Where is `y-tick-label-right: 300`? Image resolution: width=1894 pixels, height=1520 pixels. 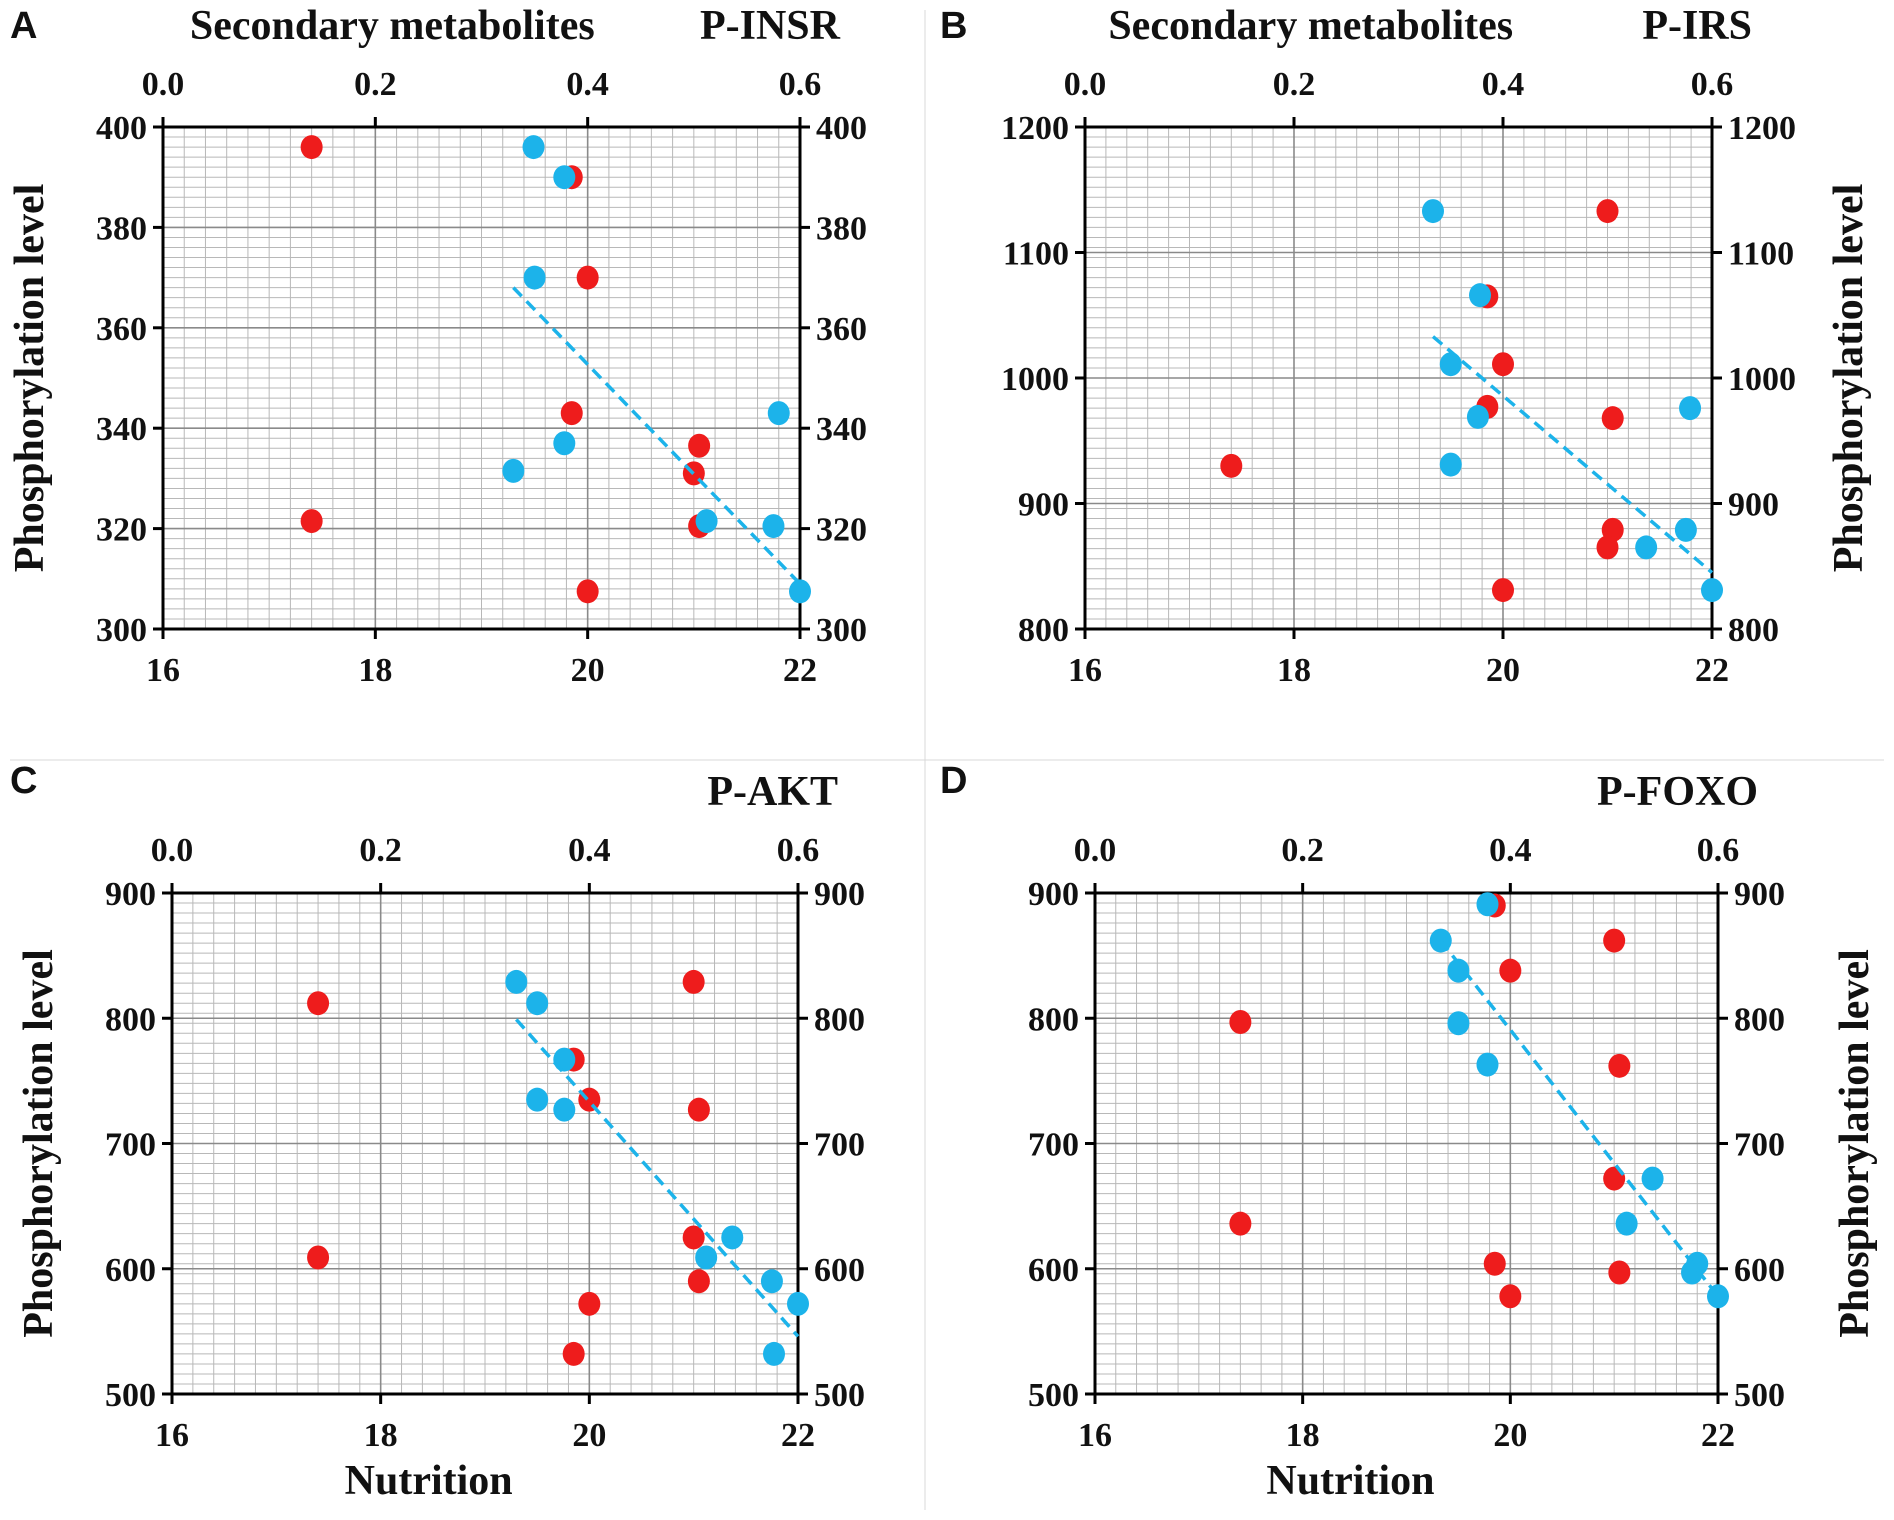 y-tick-label-right: 300 is located at coordinates (841, 630).